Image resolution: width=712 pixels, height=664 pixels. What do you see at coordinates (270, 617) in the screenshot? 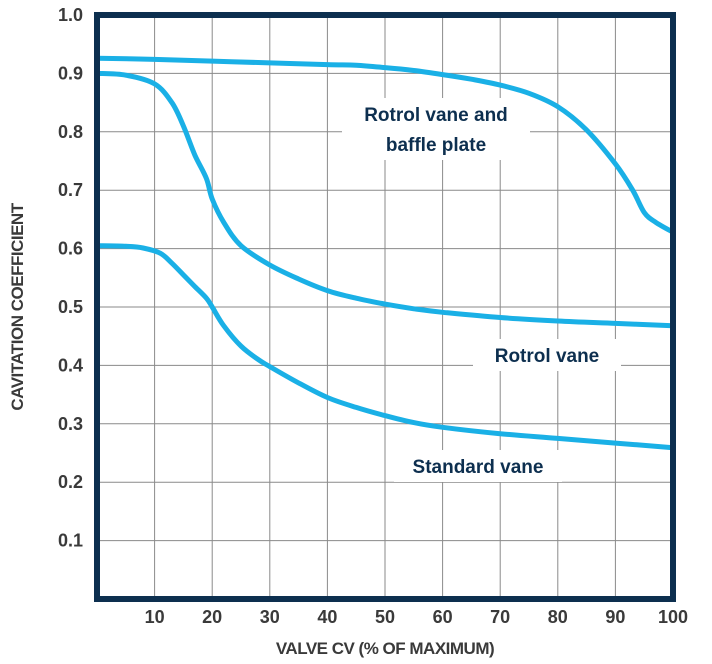
I see `x-tick-label: 30` at bounding box center [270, 617].